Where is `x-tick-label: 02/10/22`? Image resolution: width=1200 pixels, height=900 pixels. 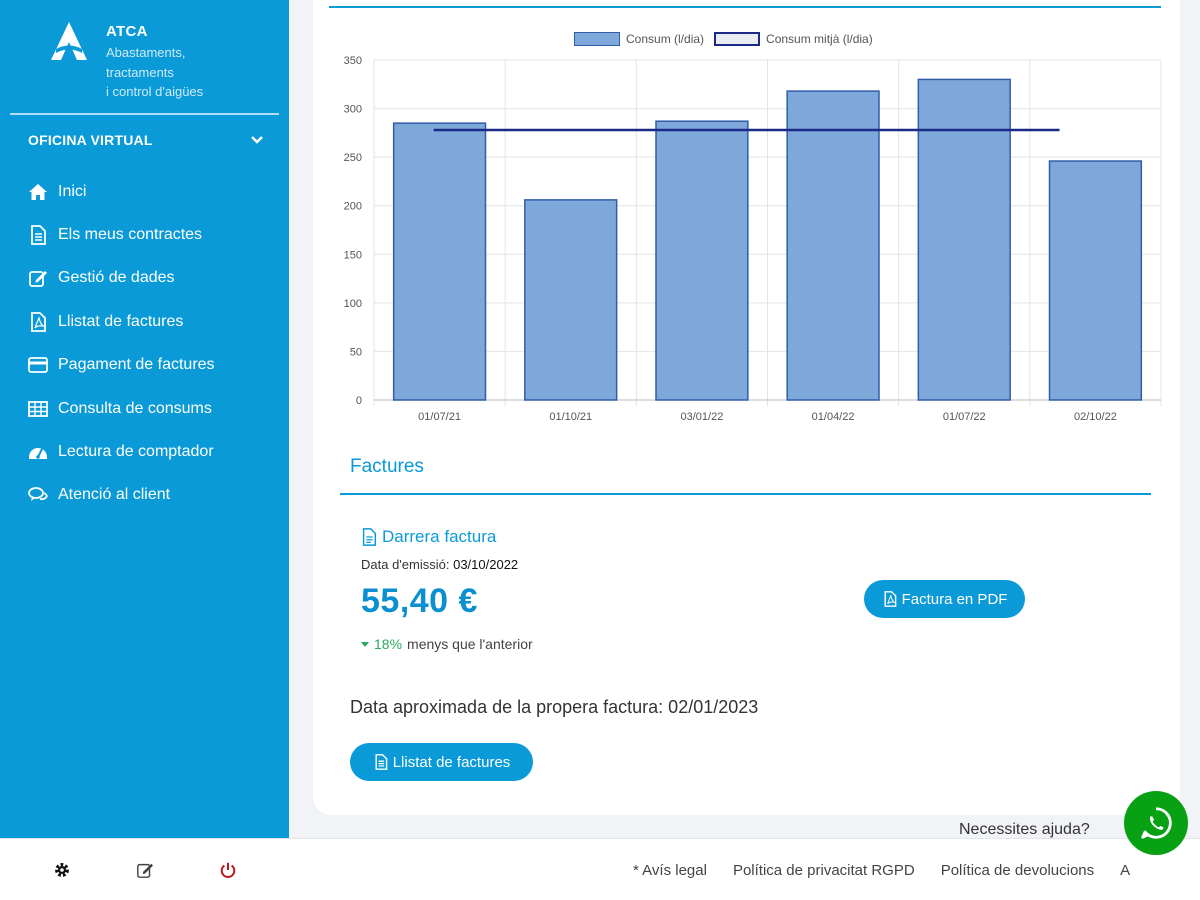 x-tick-label: 02/10/22 is located at coordinates (1095, 417).